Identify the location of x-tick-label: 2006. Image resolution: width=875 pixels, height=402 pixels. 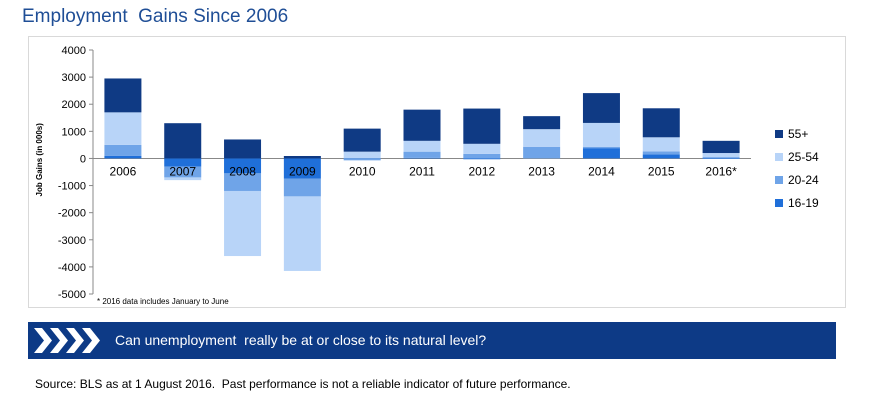
(123, 171).